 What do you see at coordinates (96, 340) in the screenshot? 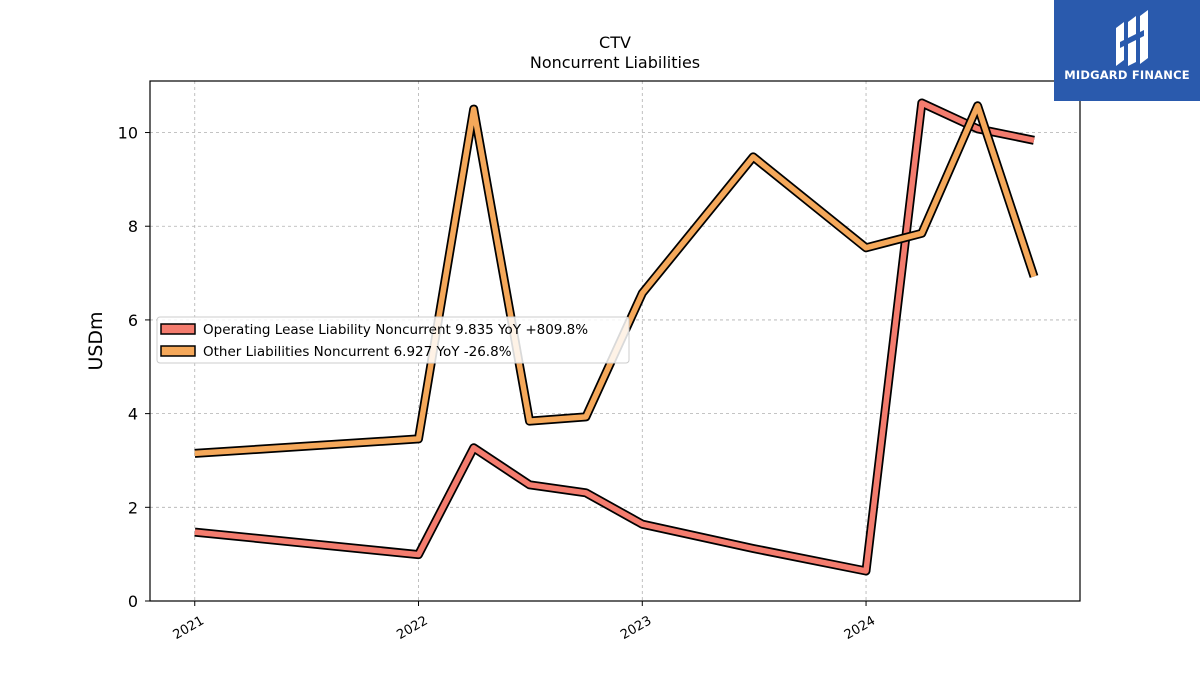
I see `y-axis-label: USDm` at bounding box center [96, 340].